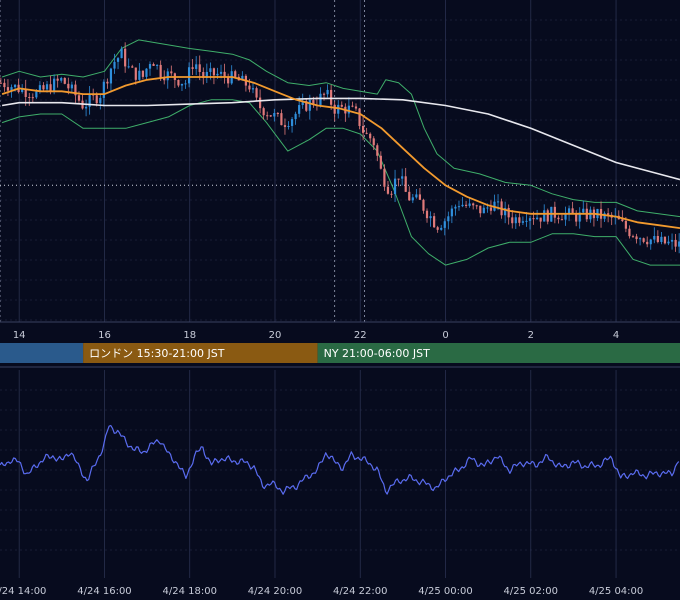 This screenshot has height=600, width=680. I want to click on session-bar: ロンドン 15:30-21:00 JST NY 21:00-06:00 JST, so click(340, 355).